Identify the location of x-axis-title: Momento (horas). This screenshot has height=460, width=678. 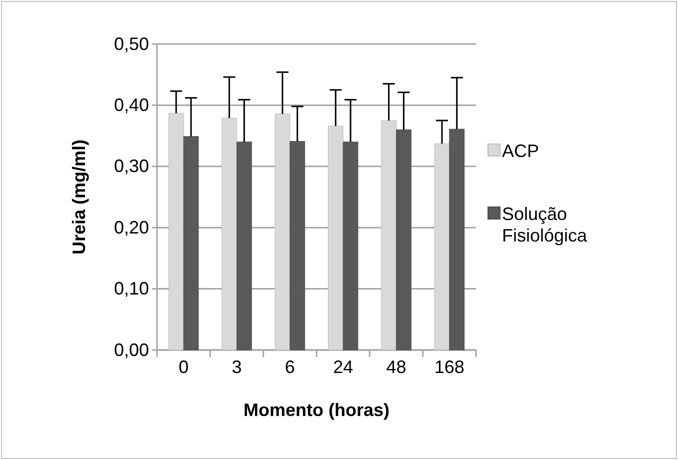
(317, 410).